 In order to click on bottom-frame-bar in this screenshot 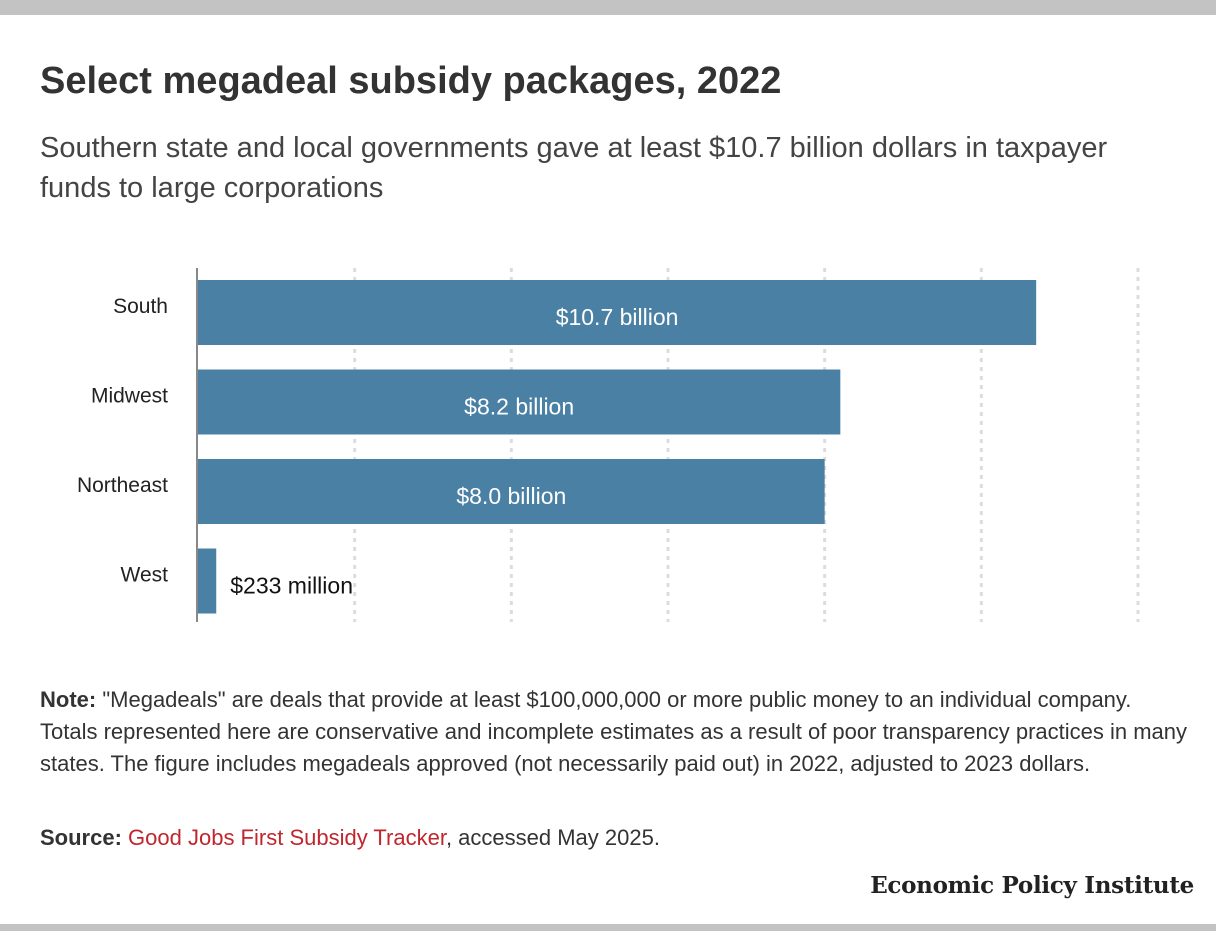, I will do `click(608, 927)`.